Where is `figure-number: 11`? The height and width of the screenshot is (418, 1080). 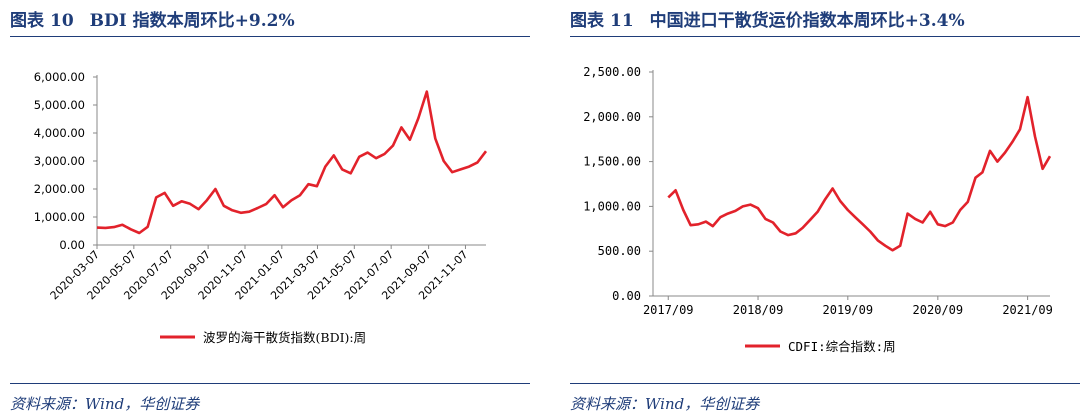 figure-number: 11 is located at coordinates (622, 21).